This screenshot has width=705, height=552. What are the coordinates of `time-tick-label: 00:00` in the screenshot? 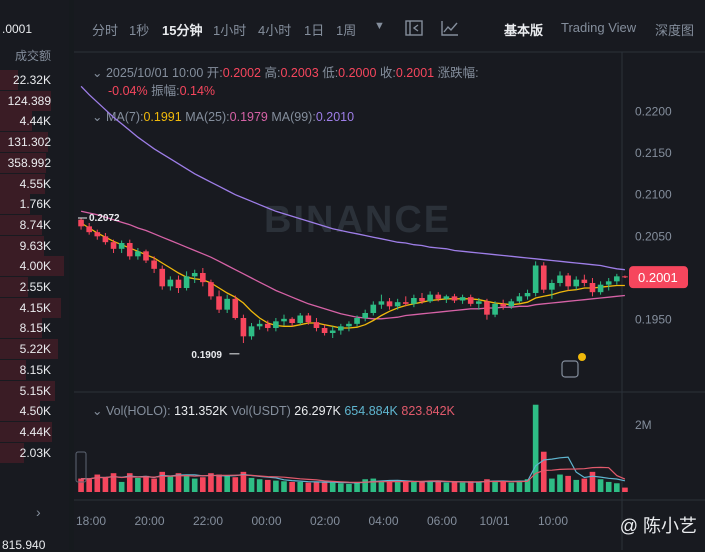 It's located at (267, 521).